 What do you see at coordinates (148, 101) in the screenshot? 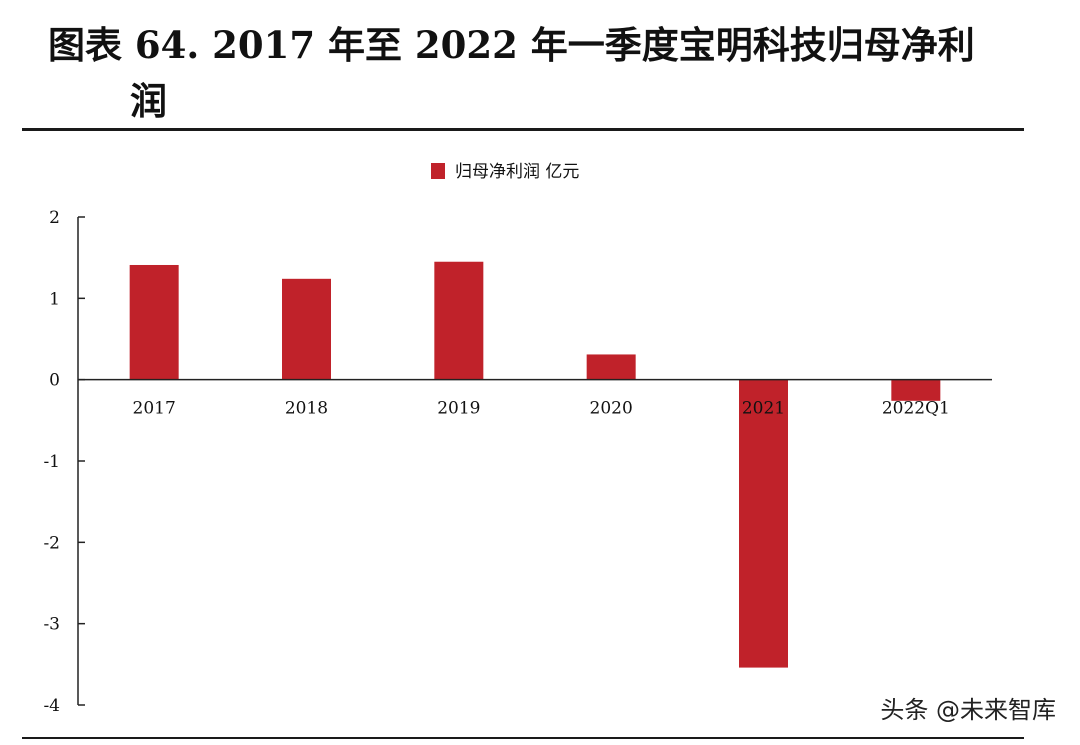
I see `chart-title-line-2: 润` at bounding box center [148, 101].